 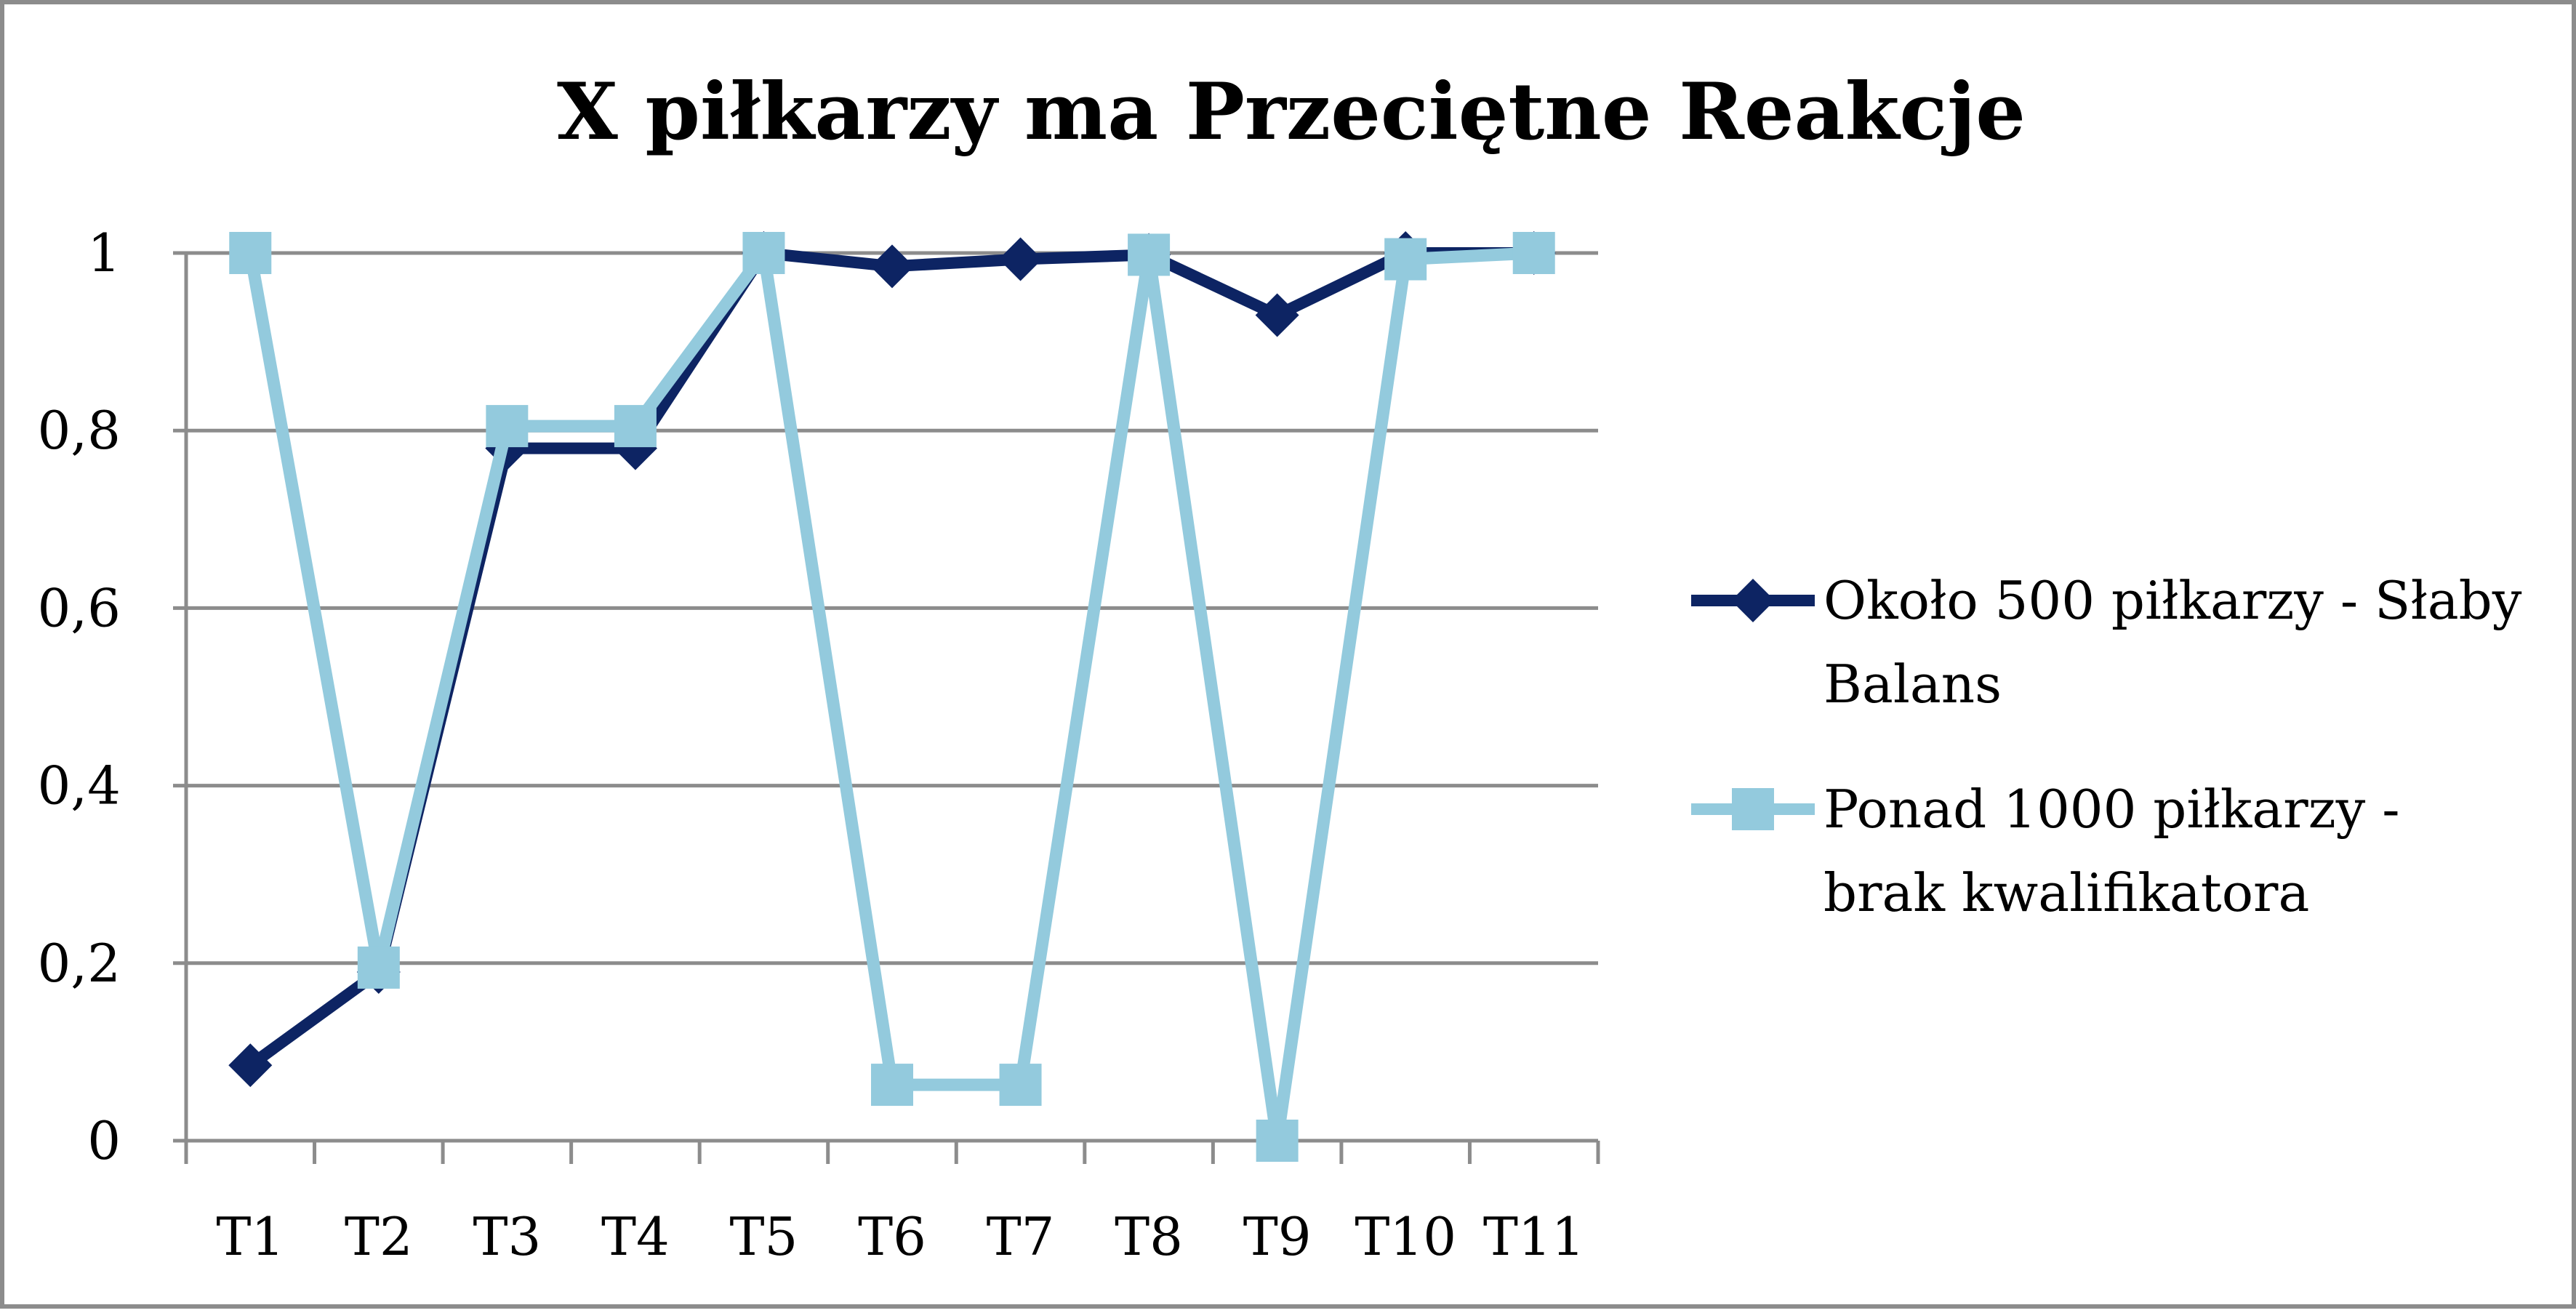 What do you see at coordinates (79, 785) in the screenshot?
I see `y-tick-label: 0,4` at bounding box center [79, 785].